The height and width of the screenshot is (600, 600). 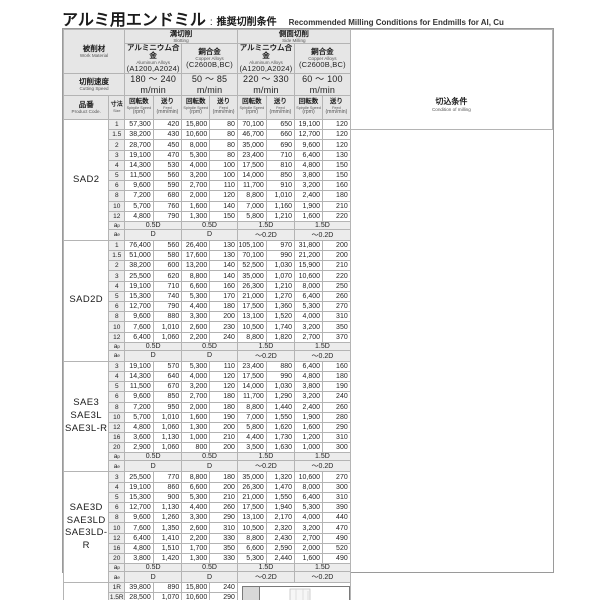 What do you see at coordinates (251, 216) in the screenshot?
I see `data-cell: 5,800` at bounding box center [251, 216].